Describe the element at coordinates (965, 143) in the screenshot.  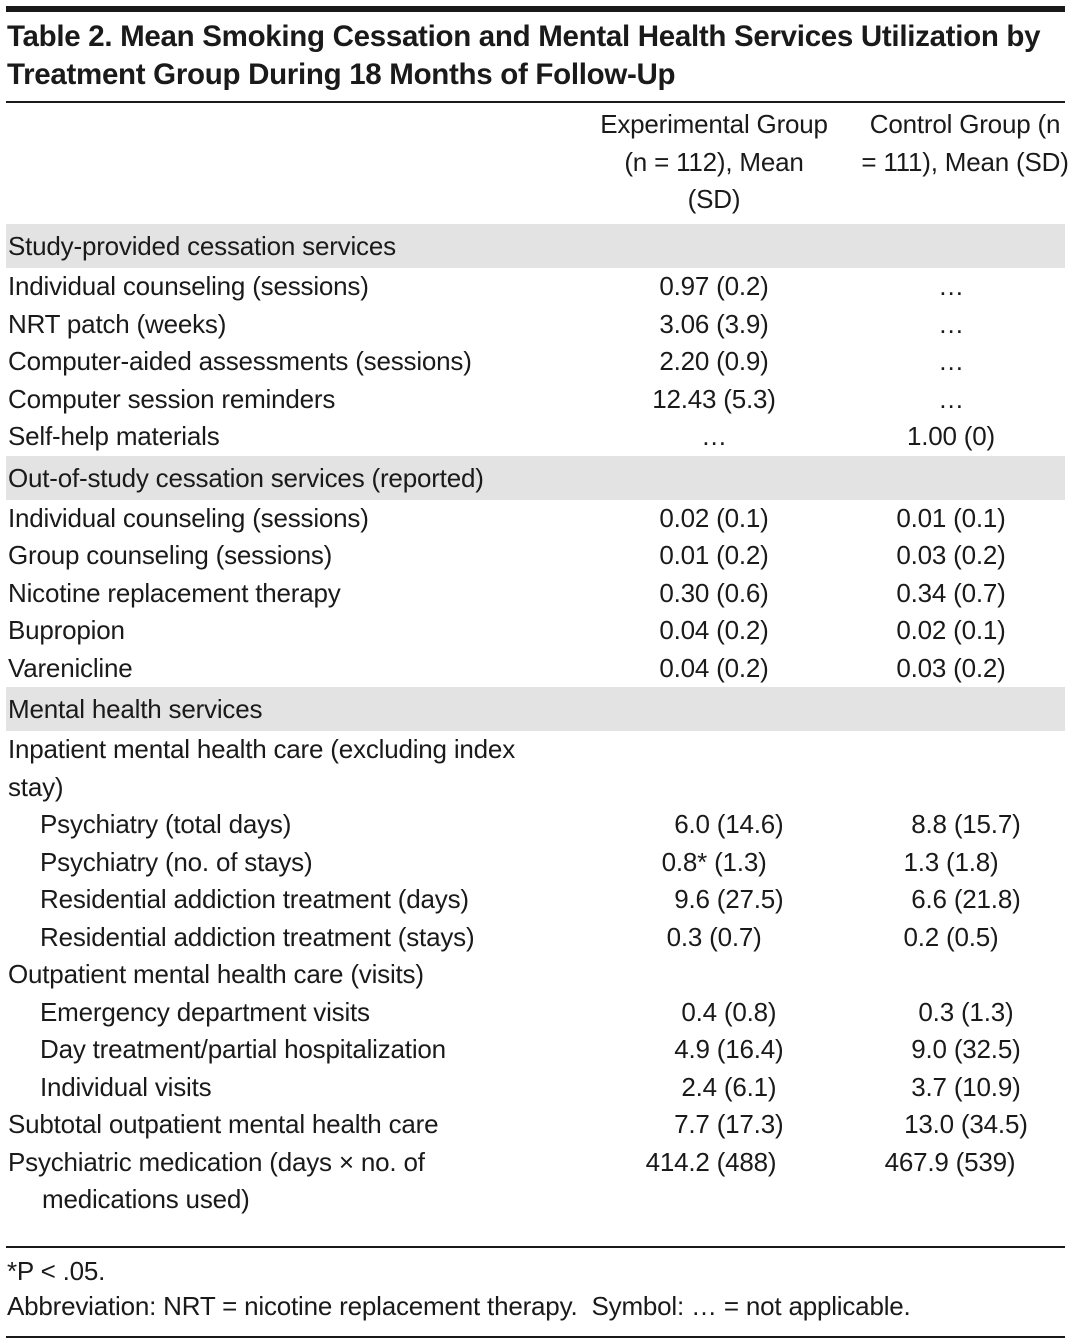
I see `column-header-control: Control Group (n = 111), Mean (SD)` at that location.